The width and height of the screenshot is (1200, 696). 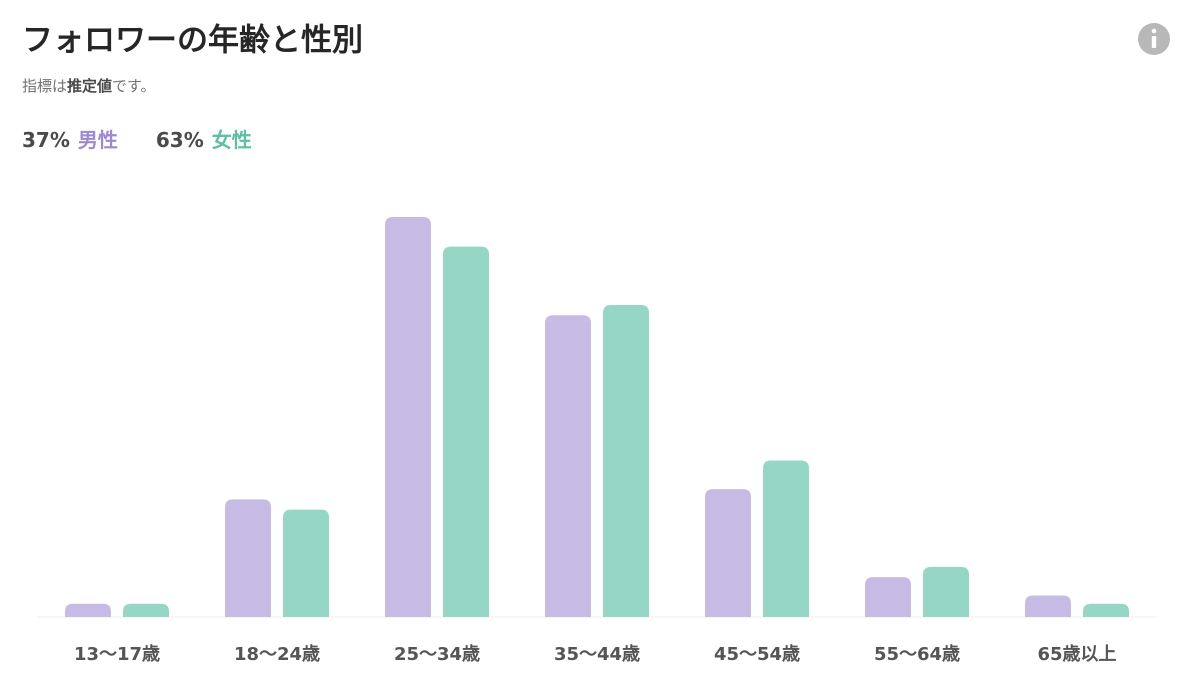 What do you see at coordinates (1076, 654) in the screenshot?
I see `x-tick-label: 65歳以上` at bounding box center [1076, 654].